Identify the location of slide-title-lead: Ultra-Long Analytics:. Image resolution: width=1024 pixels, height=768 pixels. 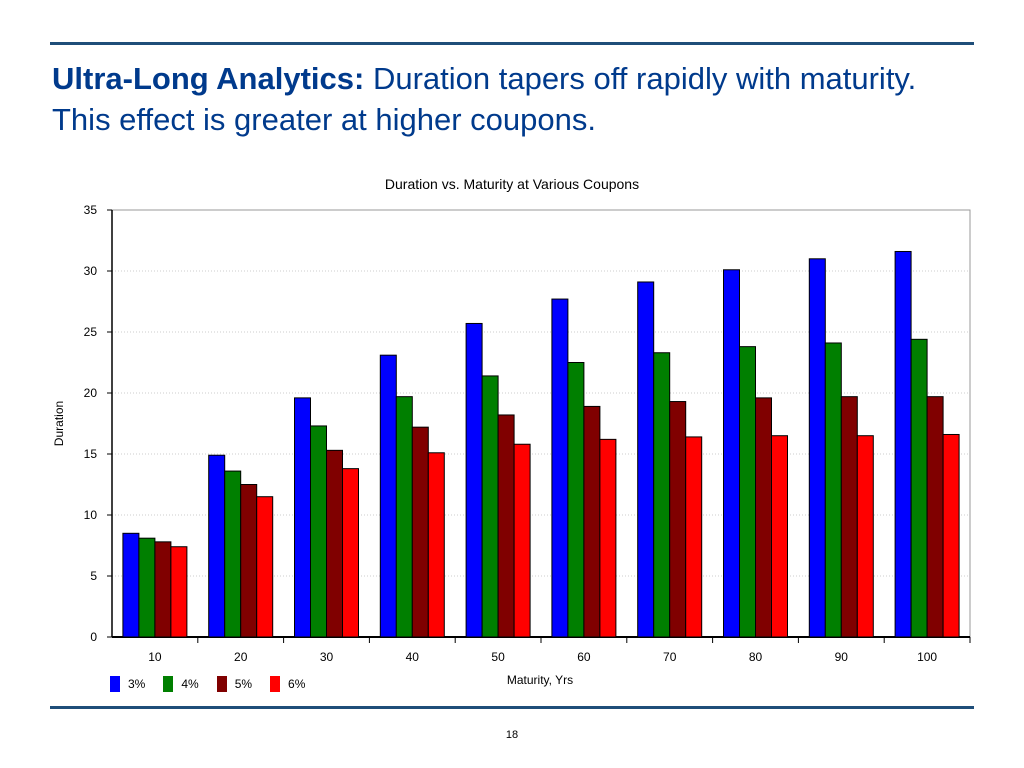
(208, 78).